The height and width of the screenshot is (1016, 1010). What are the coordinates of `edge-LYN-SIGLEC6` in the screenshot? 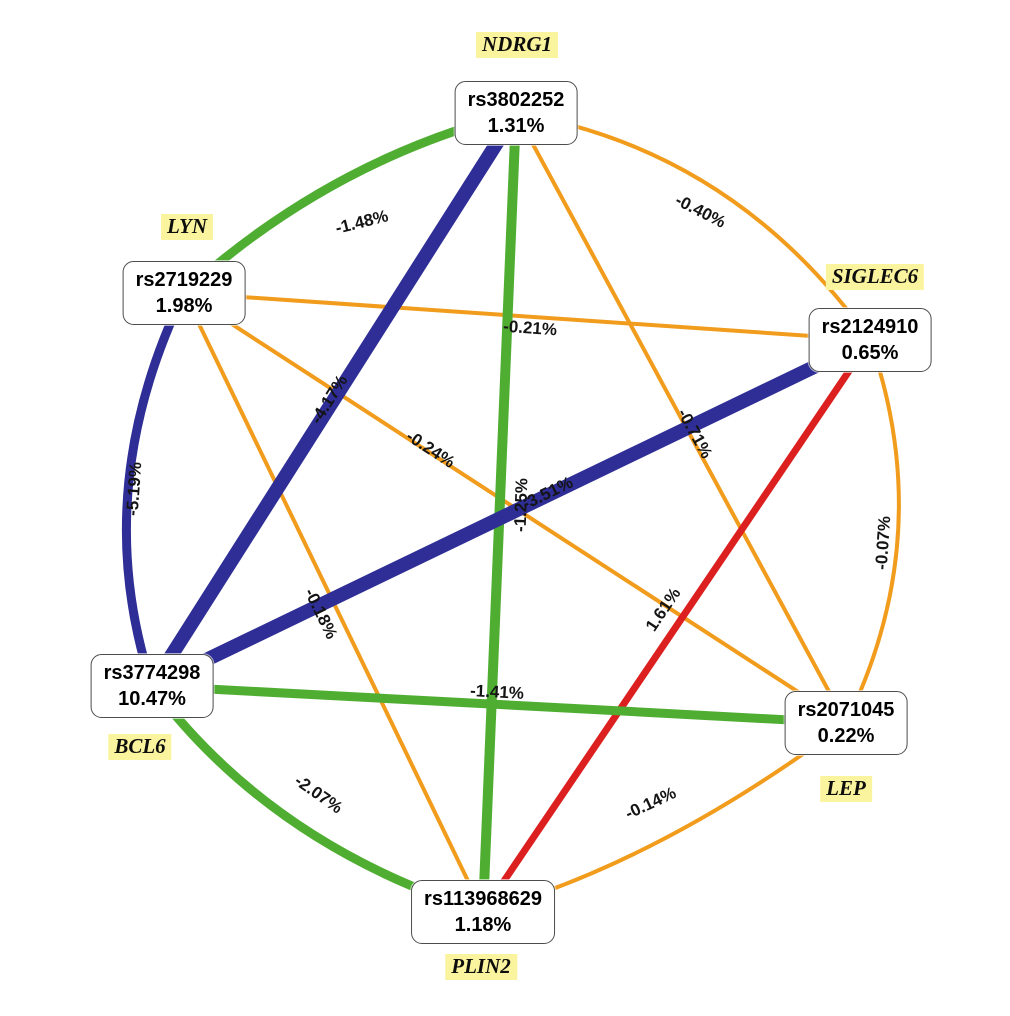 It's located at (527, 316).